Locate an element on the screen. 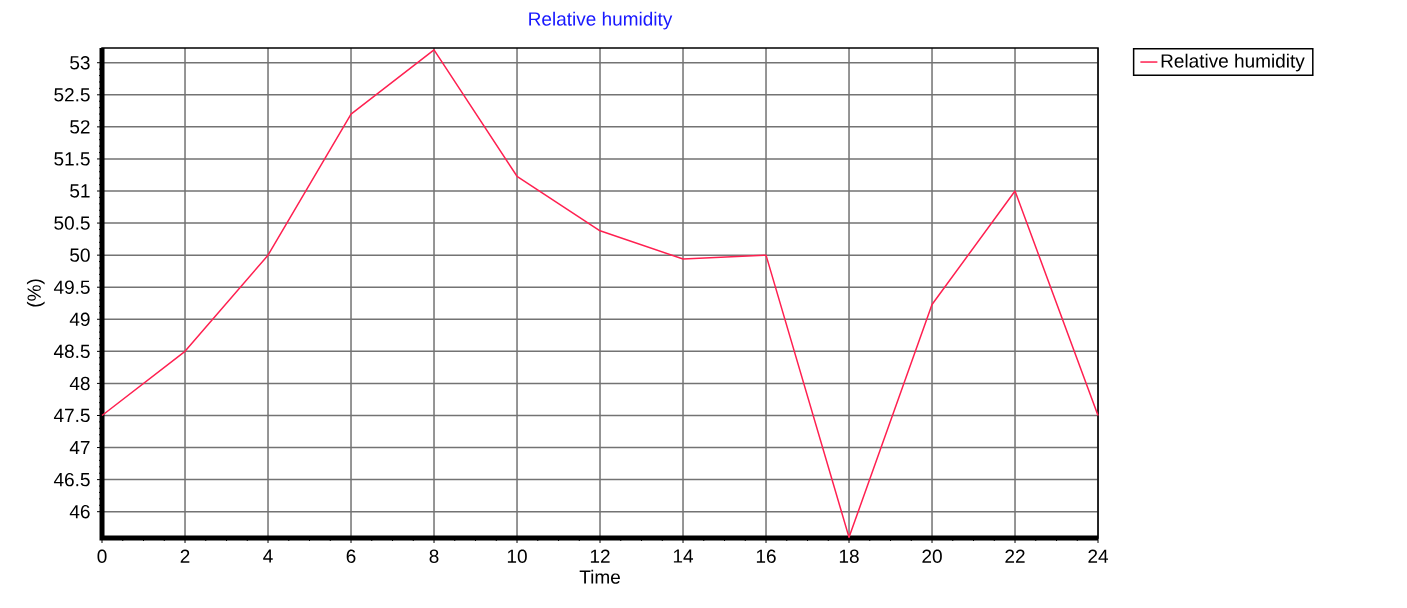 This screenshot has width=1407, height=608. y-tick-label: 51 is located at coordinates (80, 191).